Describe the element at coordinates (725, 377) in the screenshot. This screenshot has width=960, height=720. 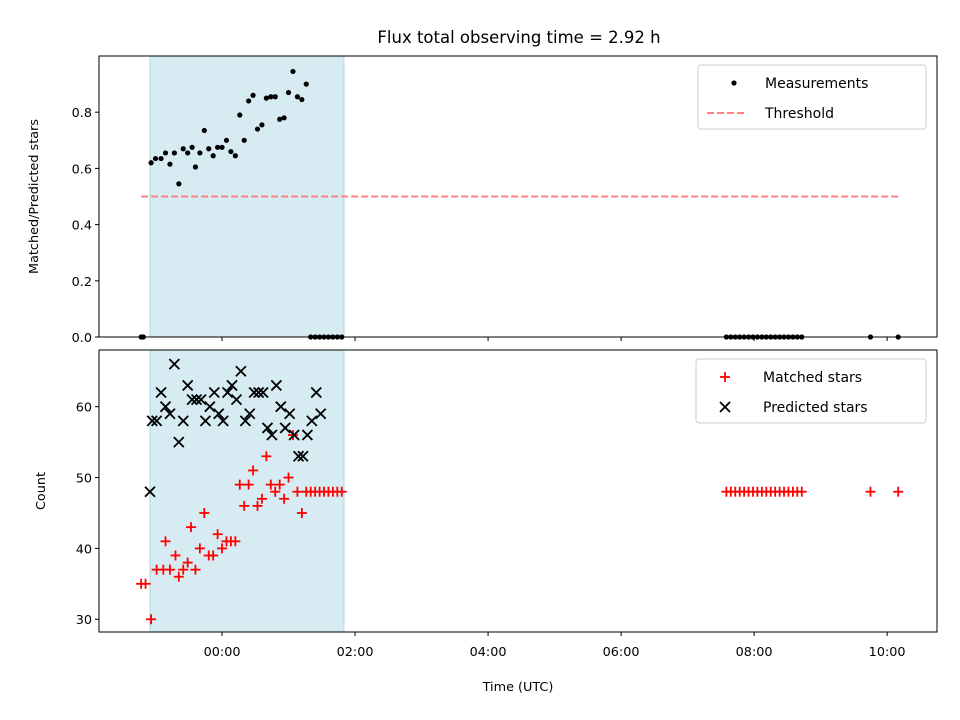
I see `legend-plus-icon` at that location.